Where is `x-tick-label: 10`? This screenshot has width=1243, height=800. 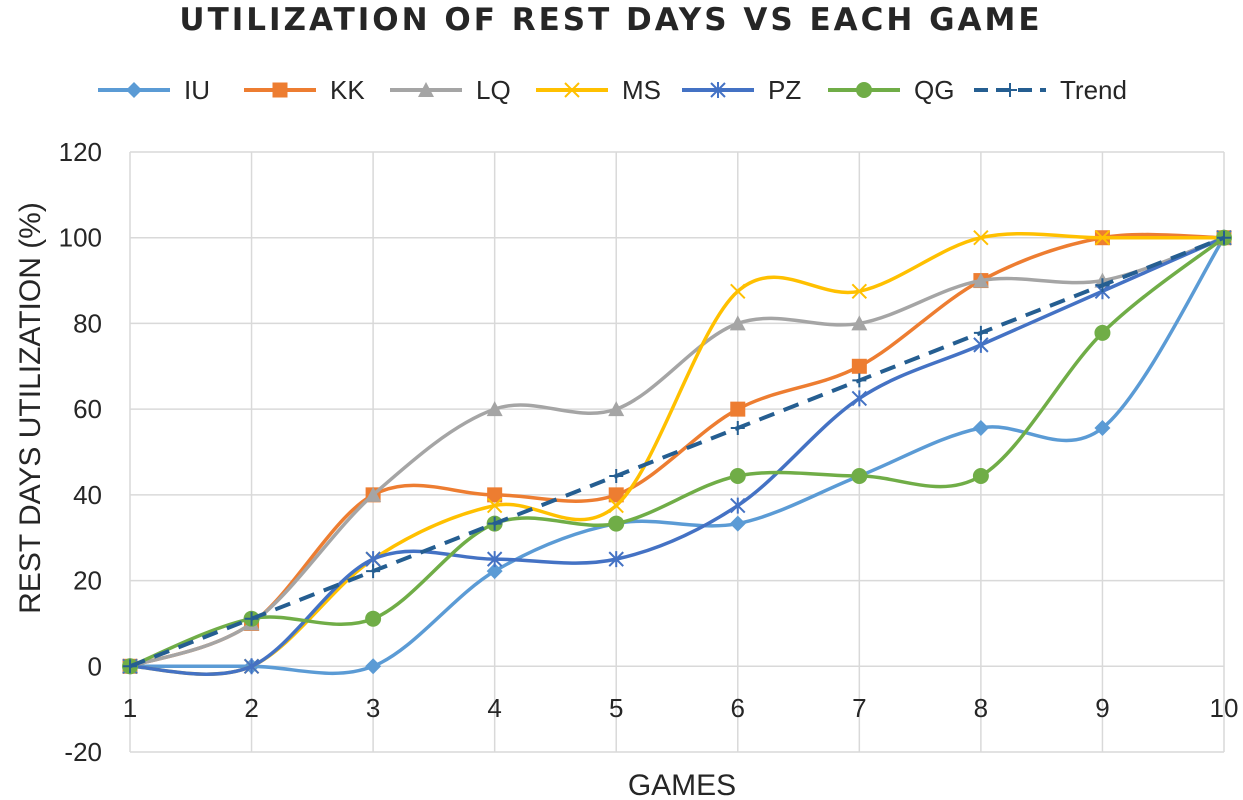 x-tick-label: 10 is located at coordinates (1224, 708).